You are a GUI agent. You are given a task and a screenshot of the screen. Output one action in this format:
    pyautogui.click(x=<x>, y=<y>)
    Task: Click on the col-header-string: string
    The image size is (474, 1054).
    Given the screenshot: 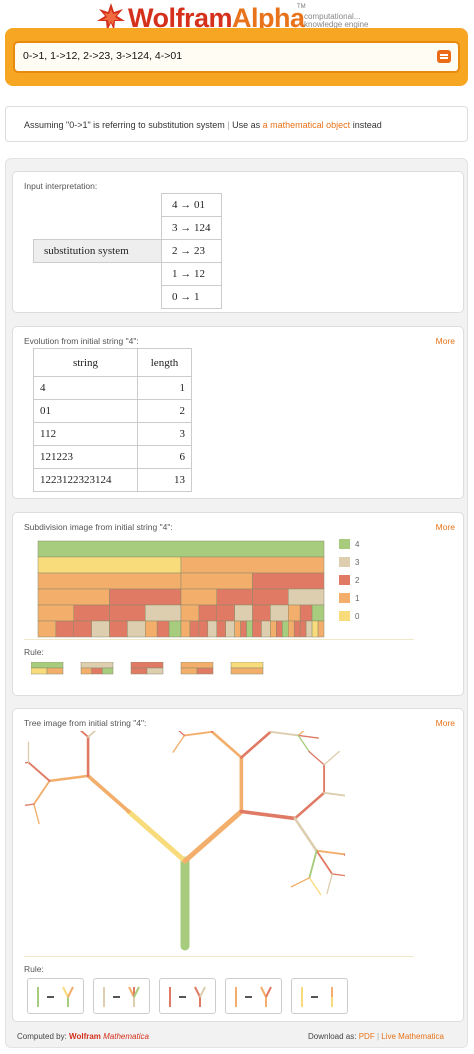 What is the action you would take?
    pyautogui.click(x=85, y=362)
    